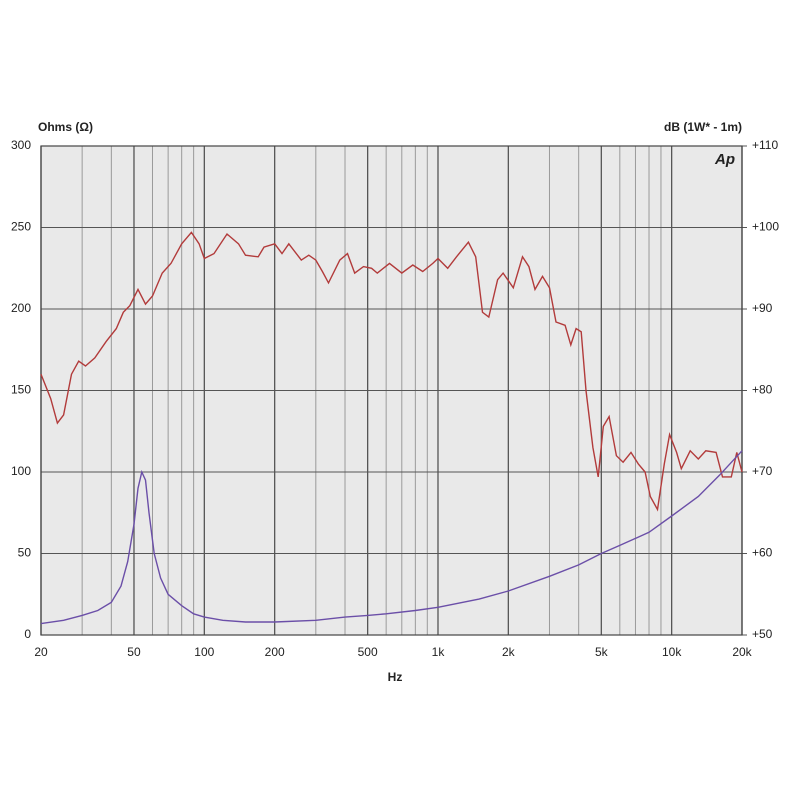  What do you see at coordinates (395, 677) in the screenshot?
I see `x-axis-label: Hz` at bounding box center [395, 677].